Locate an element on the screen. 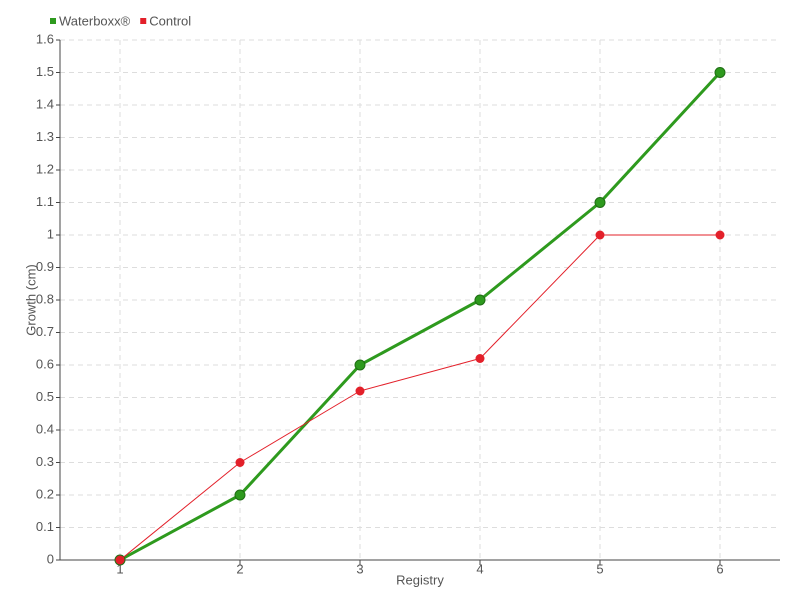 The image size is (800, 600). x-tick-label: 6 is located at coordinates (719, 568).